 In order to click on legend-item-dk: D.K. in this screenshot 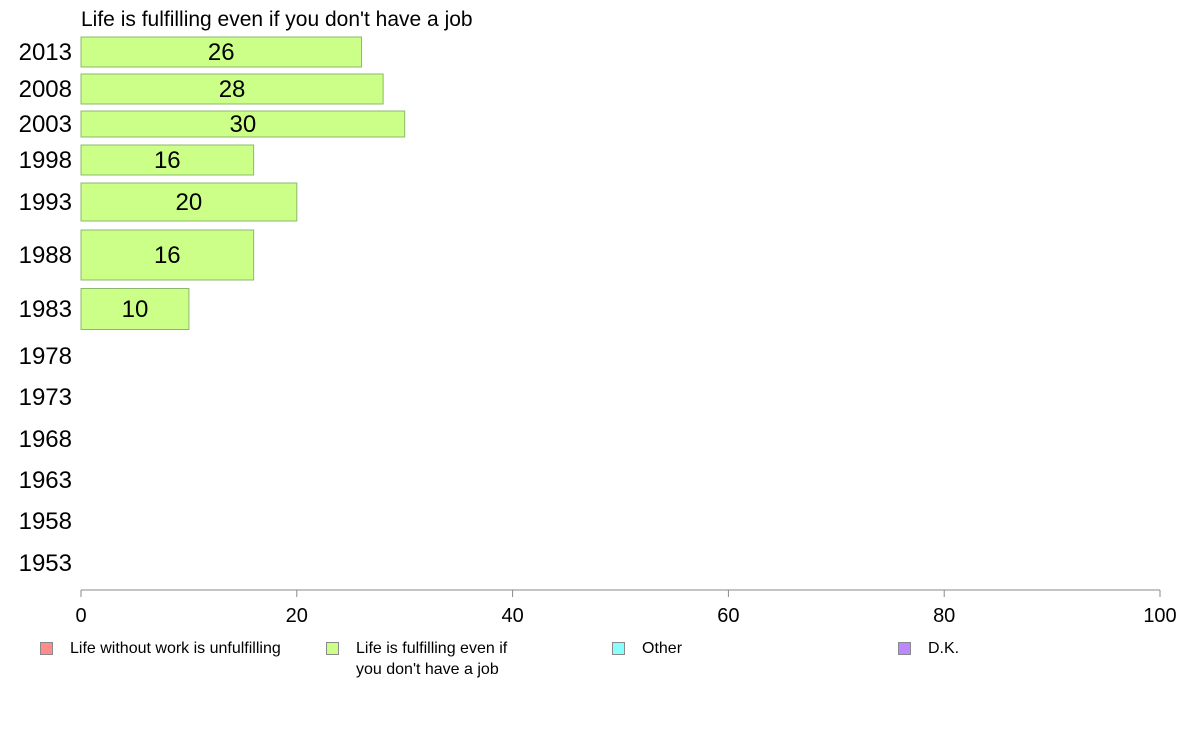, I will do `click(928, 648)`.